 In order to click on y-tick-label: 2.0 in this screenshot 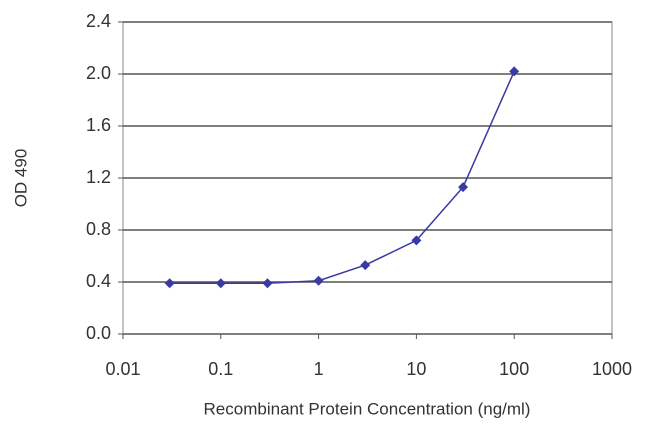, I will do `click(98, 73)`.